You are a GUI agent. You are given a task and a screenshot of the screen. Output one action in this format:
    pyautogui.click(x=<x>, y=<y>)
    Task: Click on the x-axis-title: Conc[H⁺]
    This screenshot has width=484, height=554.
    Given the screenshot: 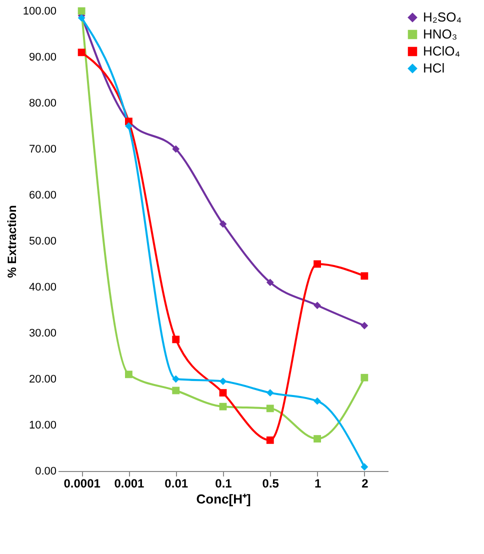 What is the action you would take?
    pyautogui.click(x=223, y=499)
    